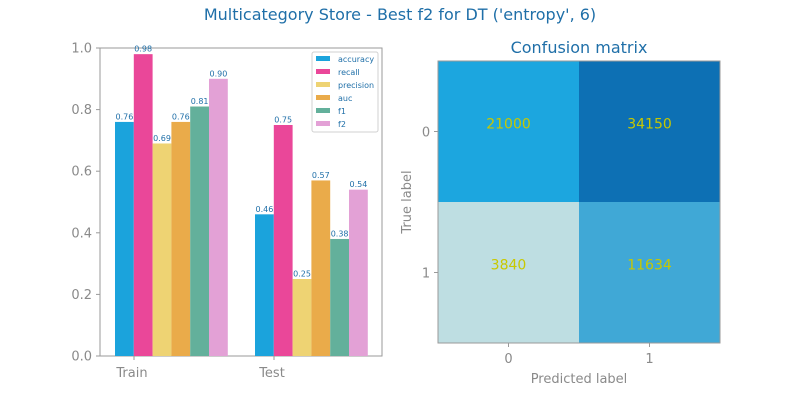 This screenshot has width=800, height=400. What do you see at coordinates (345, 92) in the screenshot?
I see `bar-legend: accuracy recall precision auc f1 f2` at bounding box center [345, 92].